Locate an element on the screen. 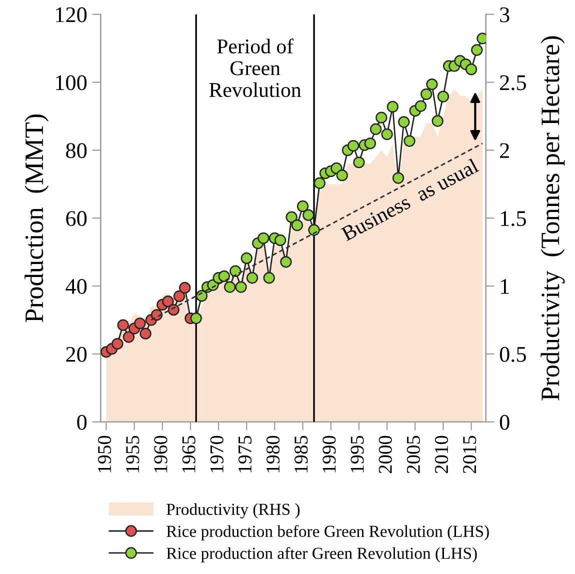 Image resolution: width=575 pixels, height=574 pixels. legend-label: Productivity (RHS ) is located at coordinates (233, 510).